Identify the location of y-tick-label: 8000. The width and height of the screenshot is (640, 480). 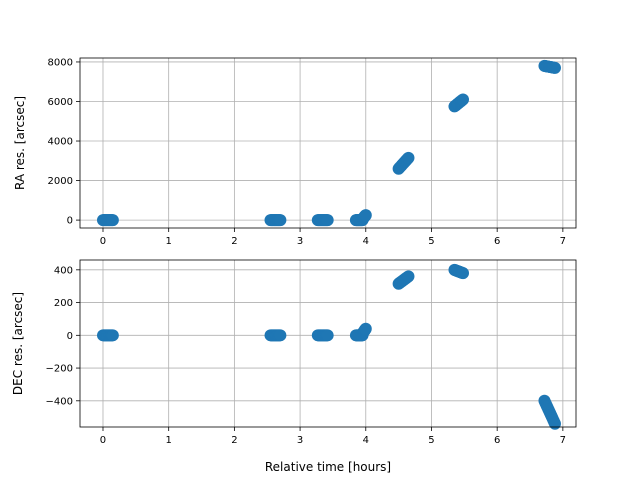
(60, 62).